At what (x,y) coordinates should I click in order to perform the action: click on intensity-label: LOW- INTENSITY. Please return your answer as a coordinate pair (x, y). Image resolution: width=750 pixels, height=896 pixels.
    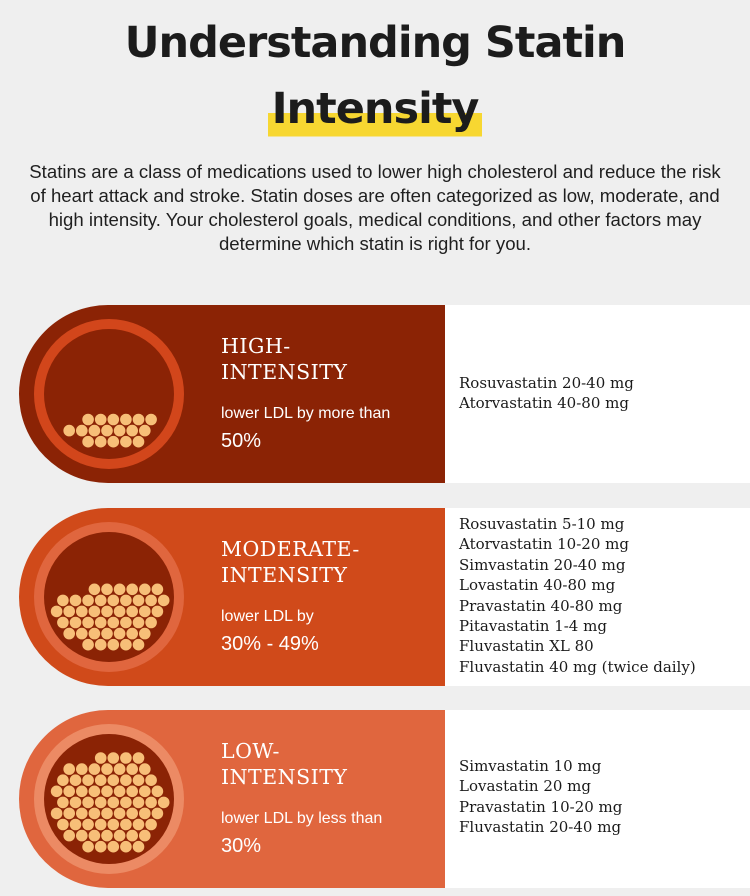
    Looking at the image, I should click on (284, 764).